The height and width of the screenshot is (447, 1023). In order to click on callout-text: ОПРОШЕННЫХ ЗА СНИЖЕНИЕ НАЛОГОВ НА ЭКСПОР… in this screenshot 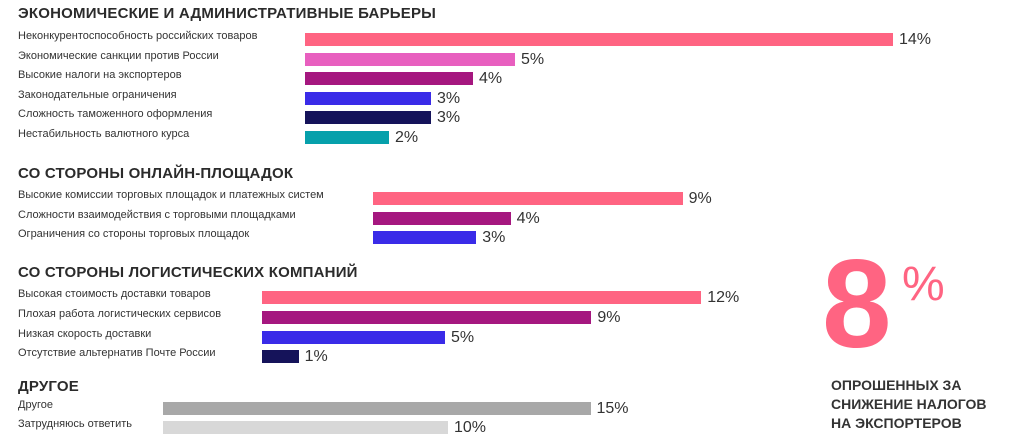, I will do `click(909, 404)`.